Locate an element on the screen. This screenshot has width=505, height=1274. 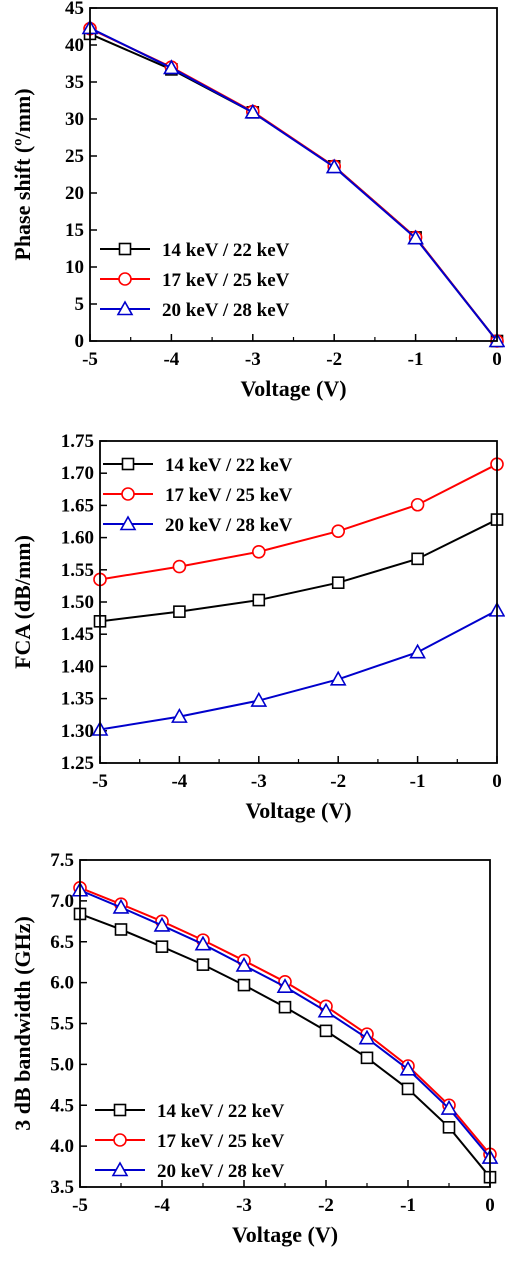
y-tick-label: 1.60 is located at coordinates (77, 538).